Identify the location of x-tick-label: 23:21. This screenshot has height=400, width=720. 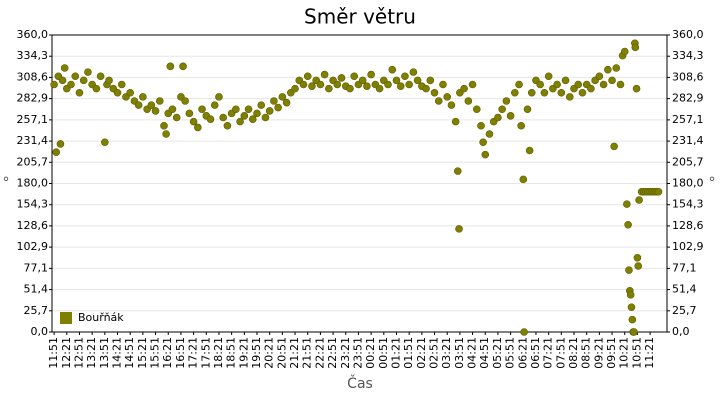
(345, 353).